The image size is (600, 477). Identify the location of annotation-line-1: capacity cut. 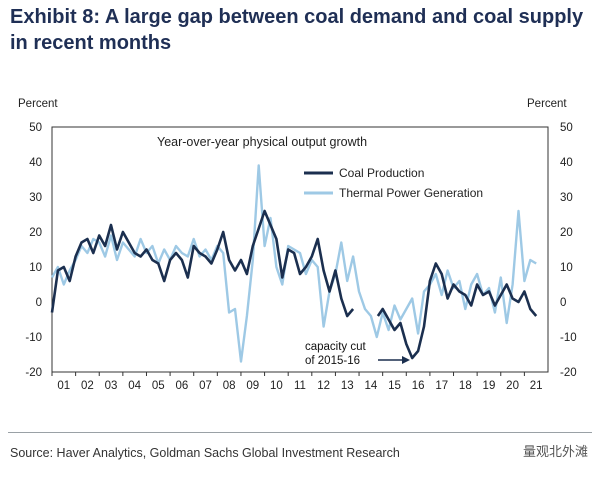
(336, 347).